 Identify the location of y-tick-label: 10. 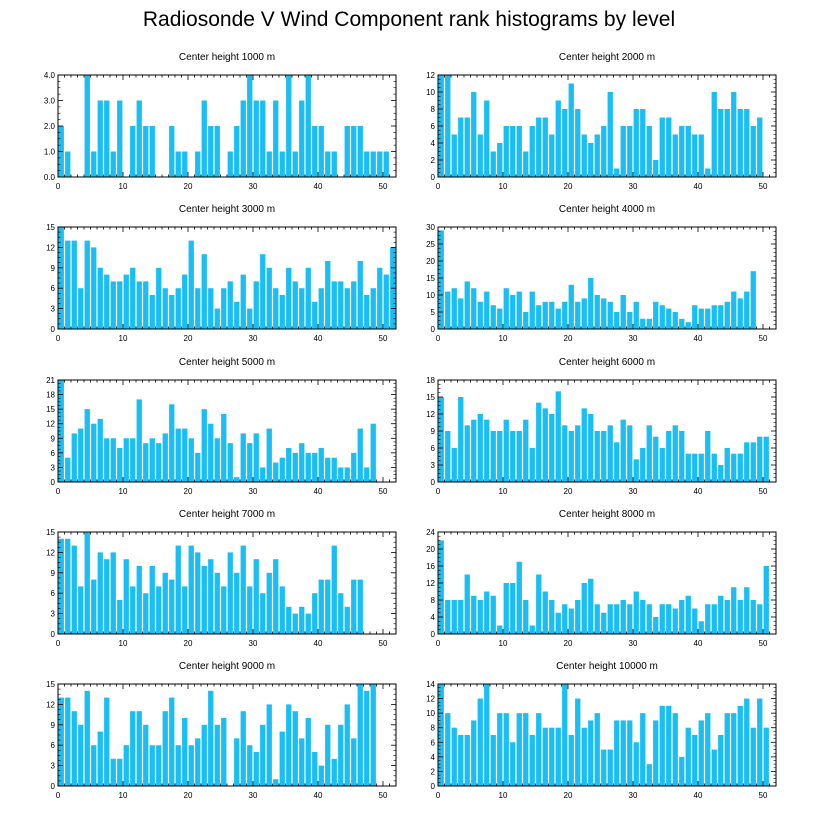
(430, 295).